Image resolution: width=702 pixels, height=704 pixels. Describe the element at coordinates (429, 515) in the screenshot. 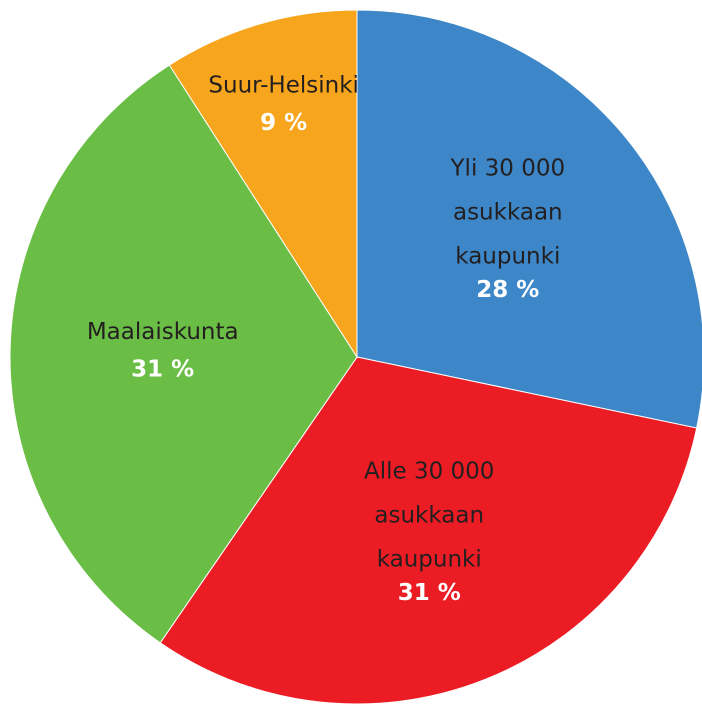

I see `slice-label: Alle 30 000 asukkaan kaupunki` at that location.